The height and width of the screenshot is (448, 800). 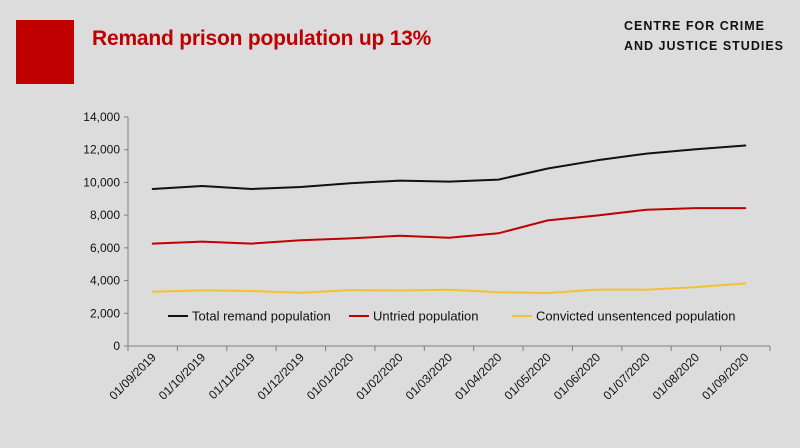 What do you see at coordinates (105, 248) in the screenshot?
I see `y-tick-label: 6,000` at bounding box center [105, 248].